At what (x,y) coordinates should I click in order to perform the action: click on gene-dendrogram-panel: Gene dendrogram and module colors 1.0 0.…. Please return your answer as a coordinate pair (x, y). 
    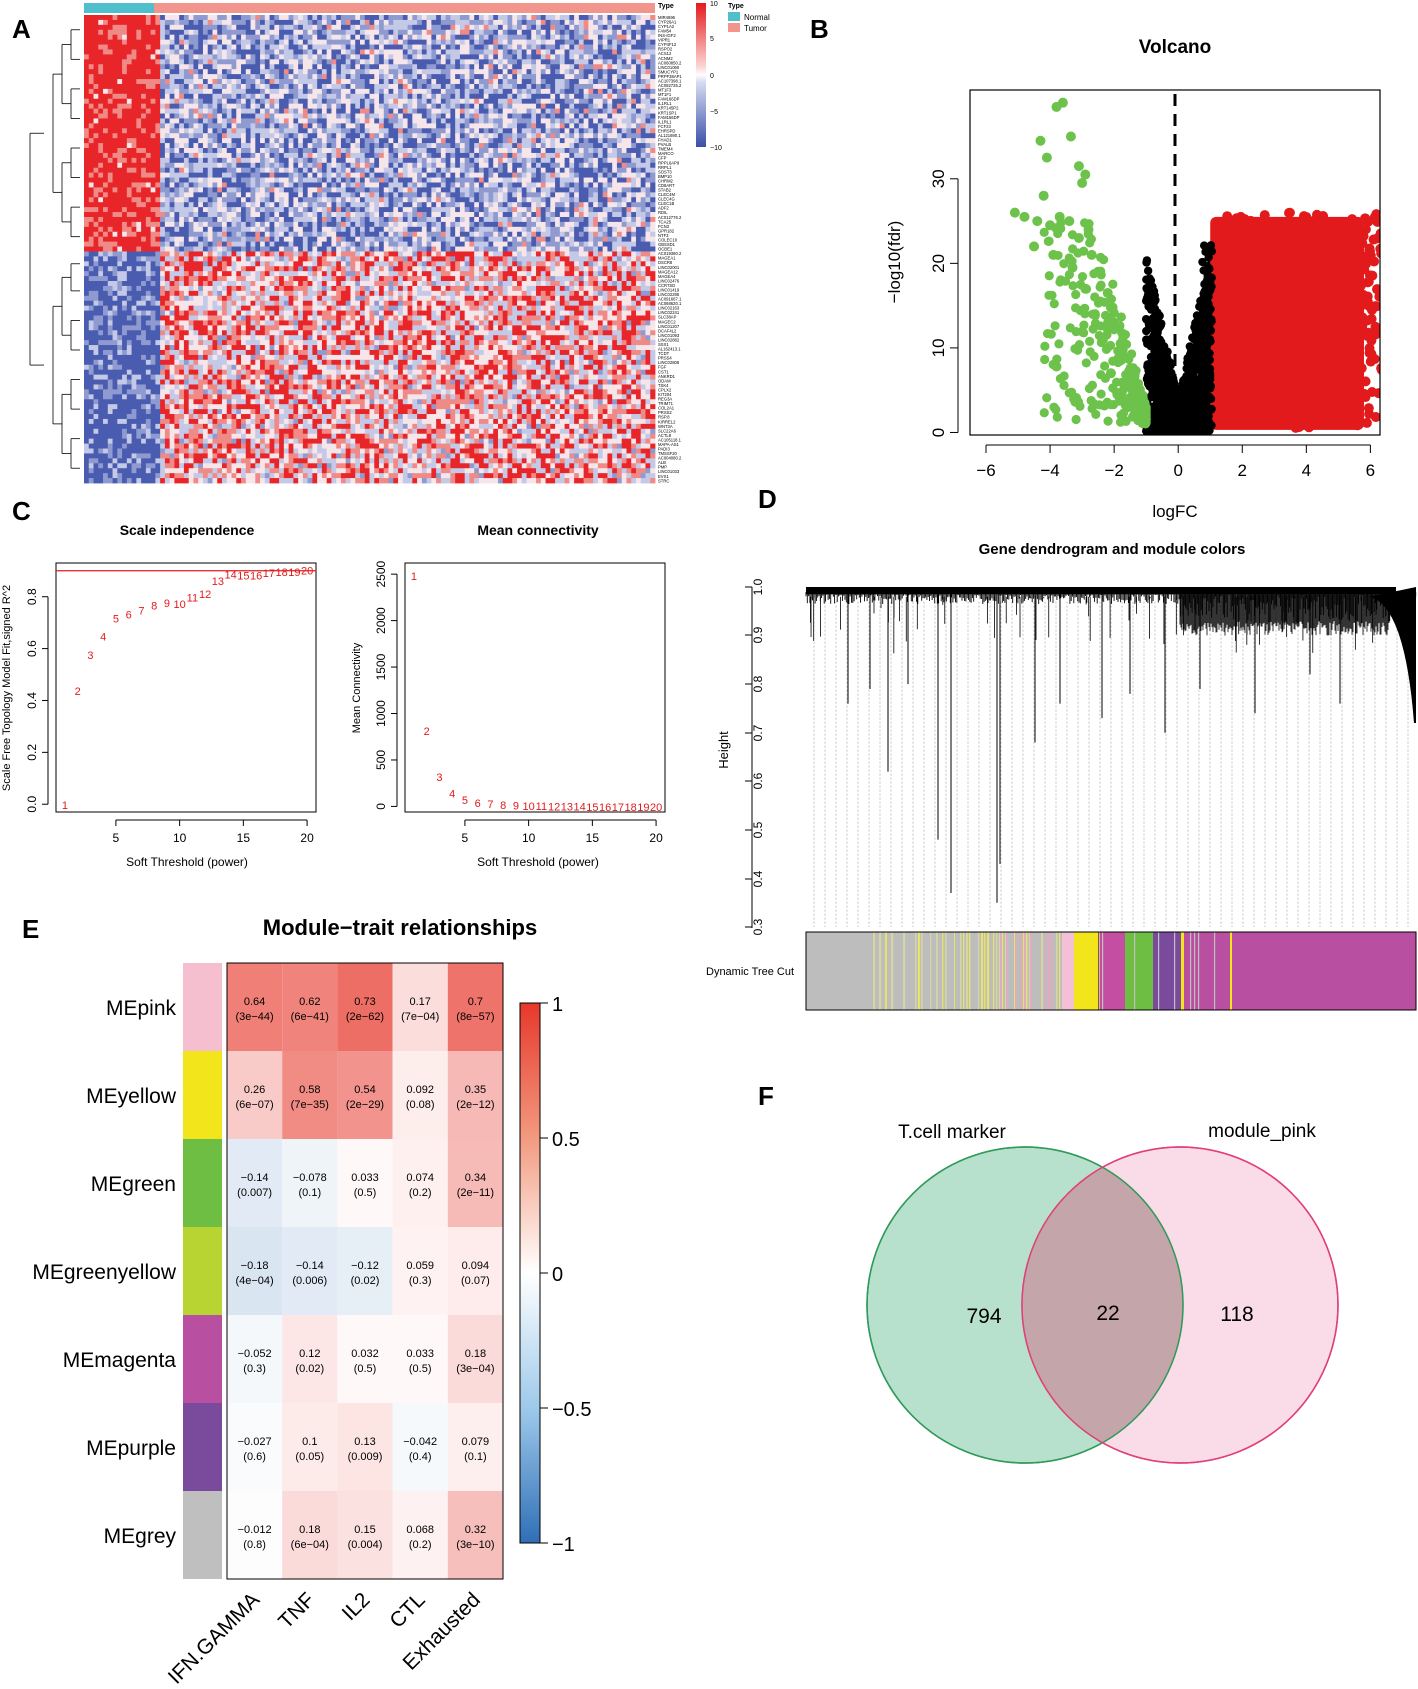
    Looking at the image, I should click on (1061, 776).